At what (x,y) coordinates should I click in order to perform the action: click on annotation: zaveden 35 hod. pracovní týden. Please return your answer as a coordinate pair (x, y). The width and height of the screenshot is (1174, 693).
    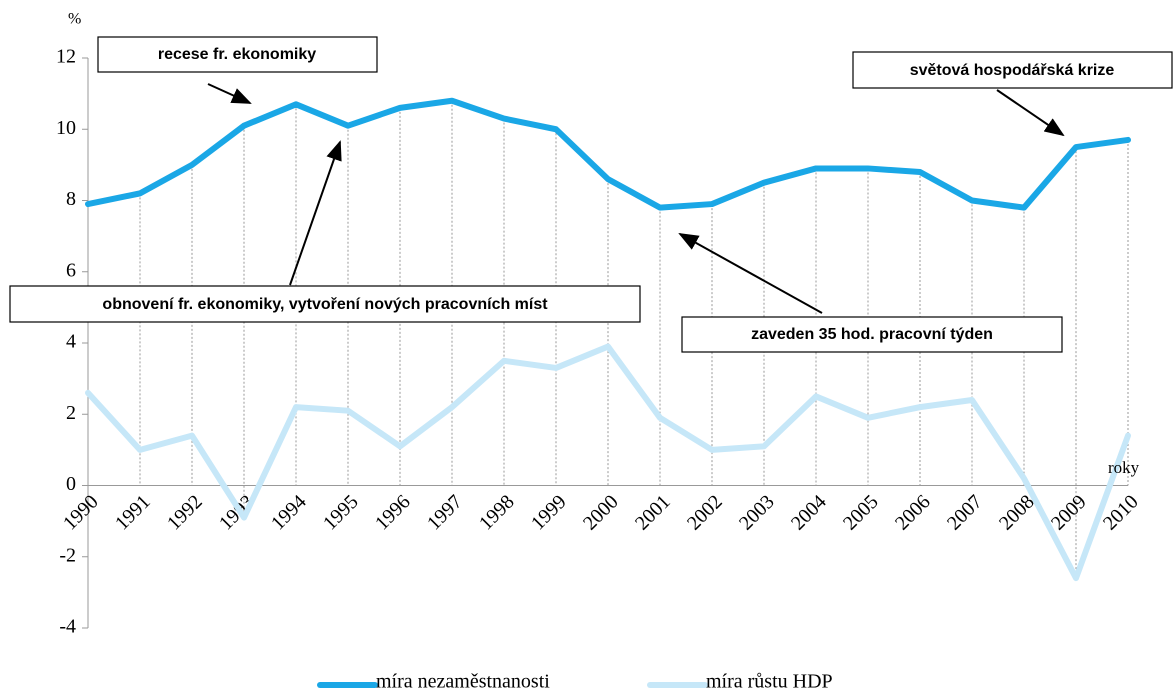
    Looking at the image, I should click on (872, 334).